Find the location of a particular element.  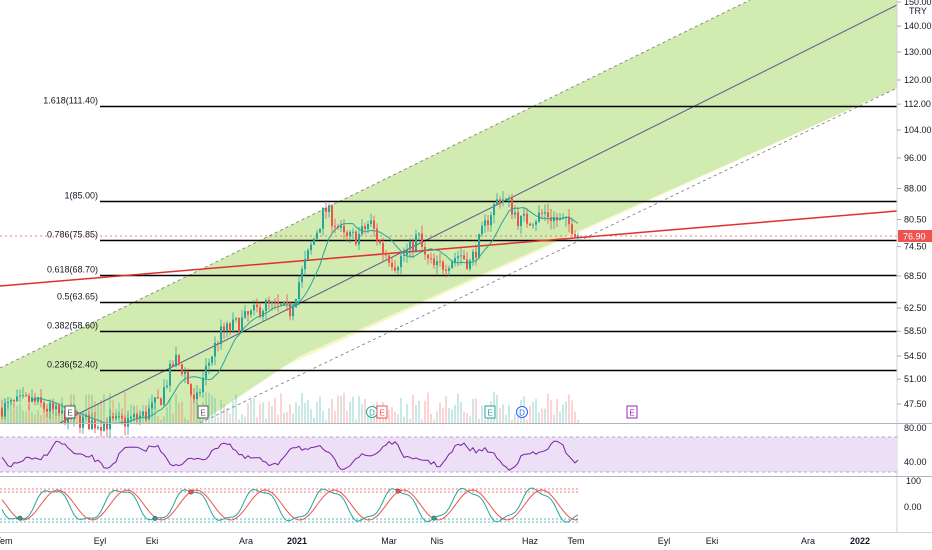

time-axis-label: 2021 is located at coordinates (297, 541).